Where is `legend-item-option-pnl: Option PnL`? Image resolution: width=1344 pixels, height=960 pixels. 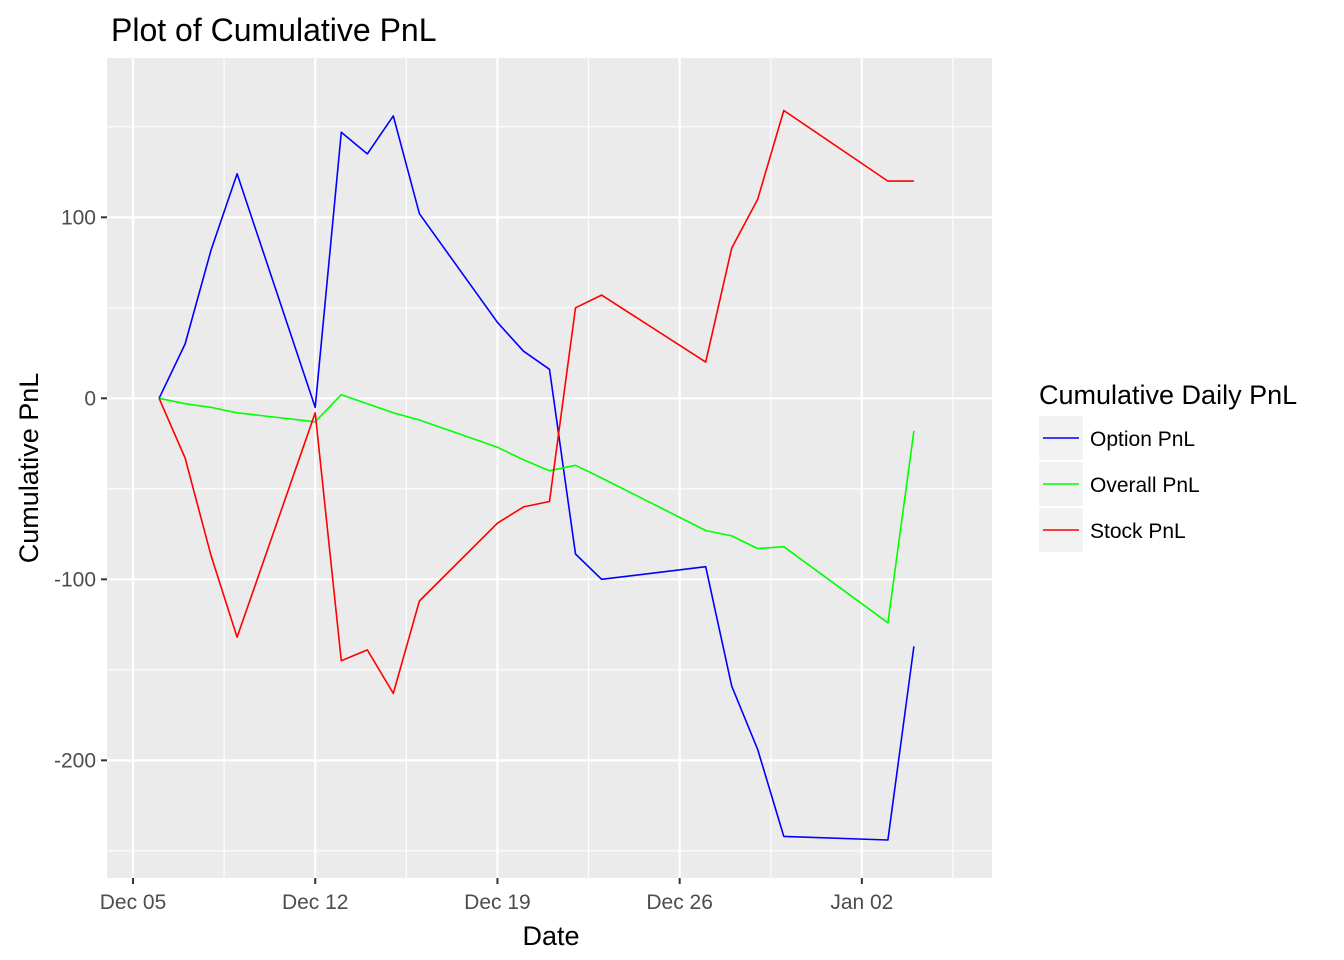
legend-item-option-pnl: Option PnL is located at coordinates (1117, 438).